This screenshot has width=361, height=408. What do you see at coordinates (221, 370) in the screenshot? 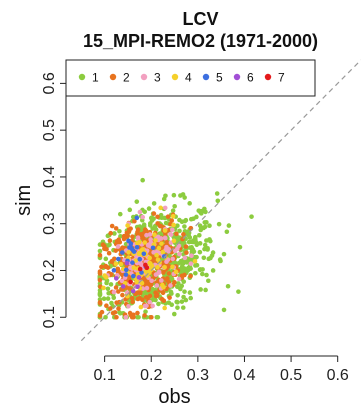
I see `x-ticks: 0.1 0.2 0.3 0.4 0.5 0.6` at bounding box center [221, 370].